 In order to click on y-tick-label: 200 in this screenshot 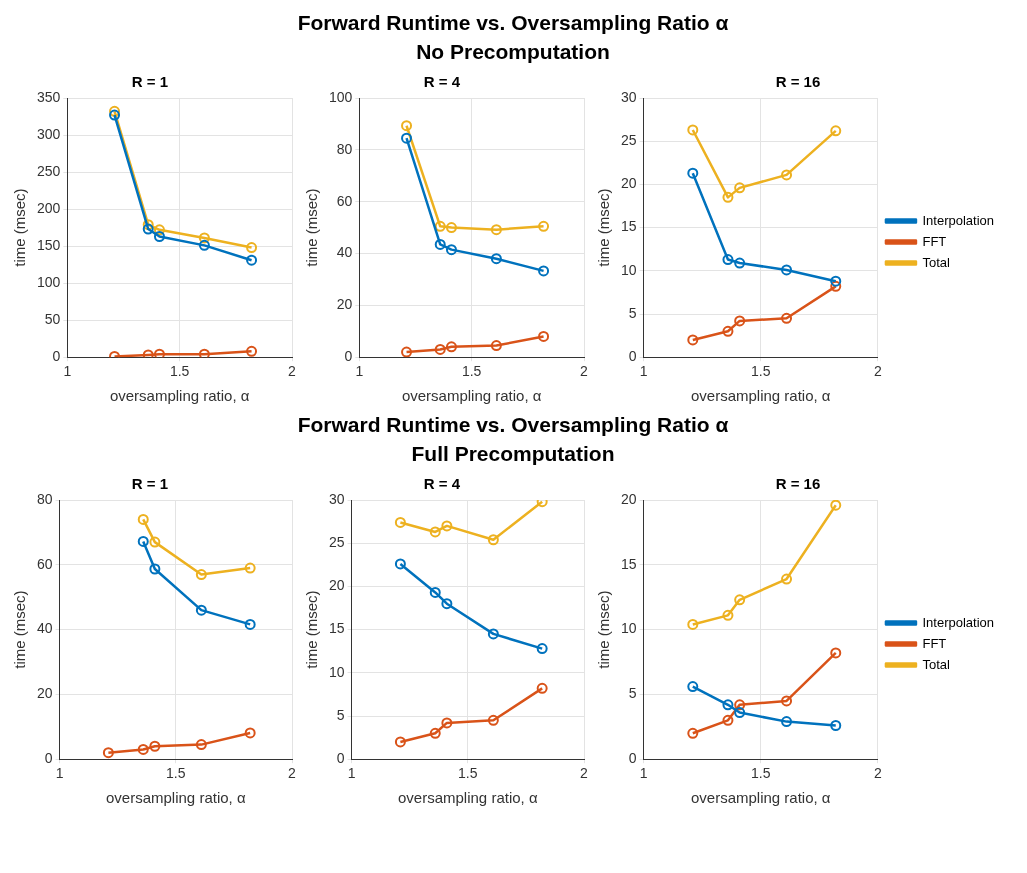, I will do `click(49, 207)`.